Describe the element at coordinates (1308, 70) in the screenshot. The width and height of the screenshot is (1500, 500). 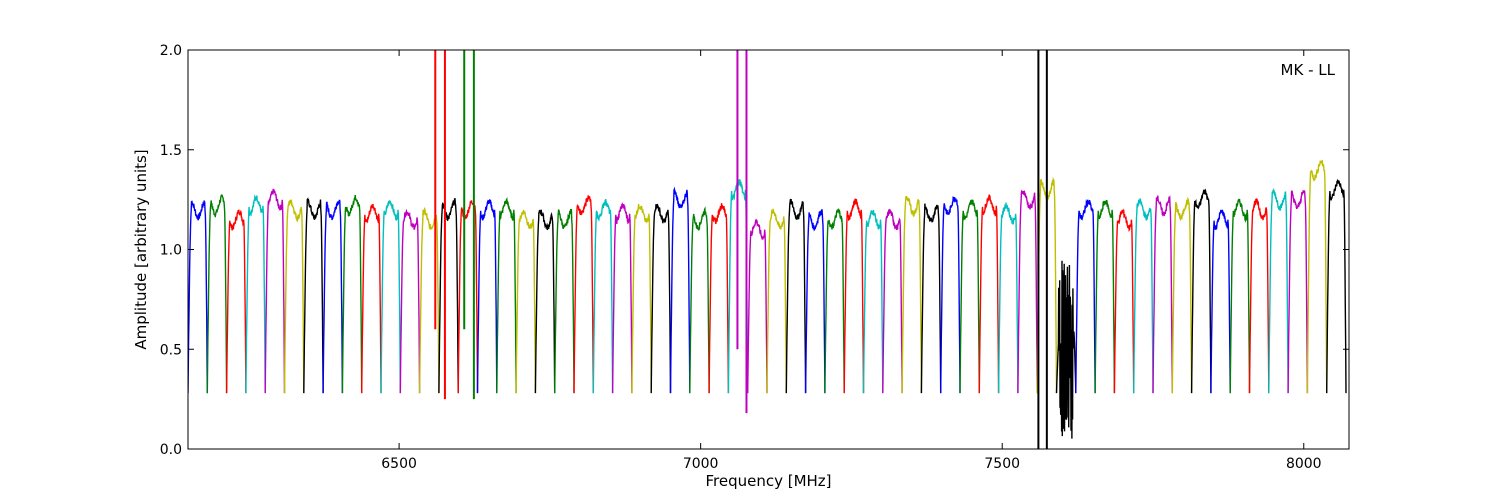
I see `baseline-annotation: MK - LL` at that location.